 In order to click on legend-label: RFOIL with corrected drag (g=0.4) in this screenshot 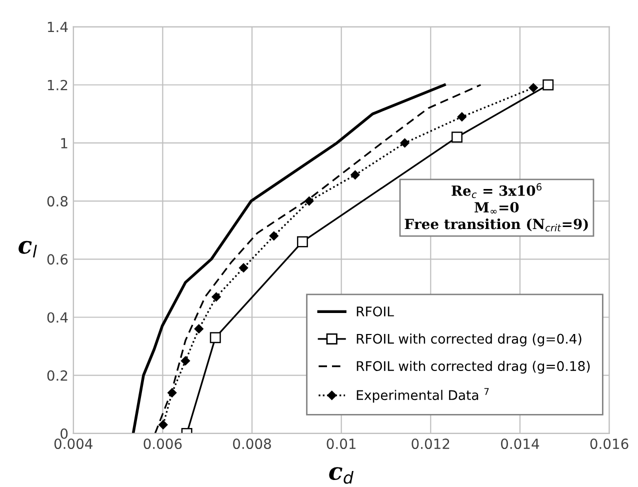, I will do `click(469, 340)`.